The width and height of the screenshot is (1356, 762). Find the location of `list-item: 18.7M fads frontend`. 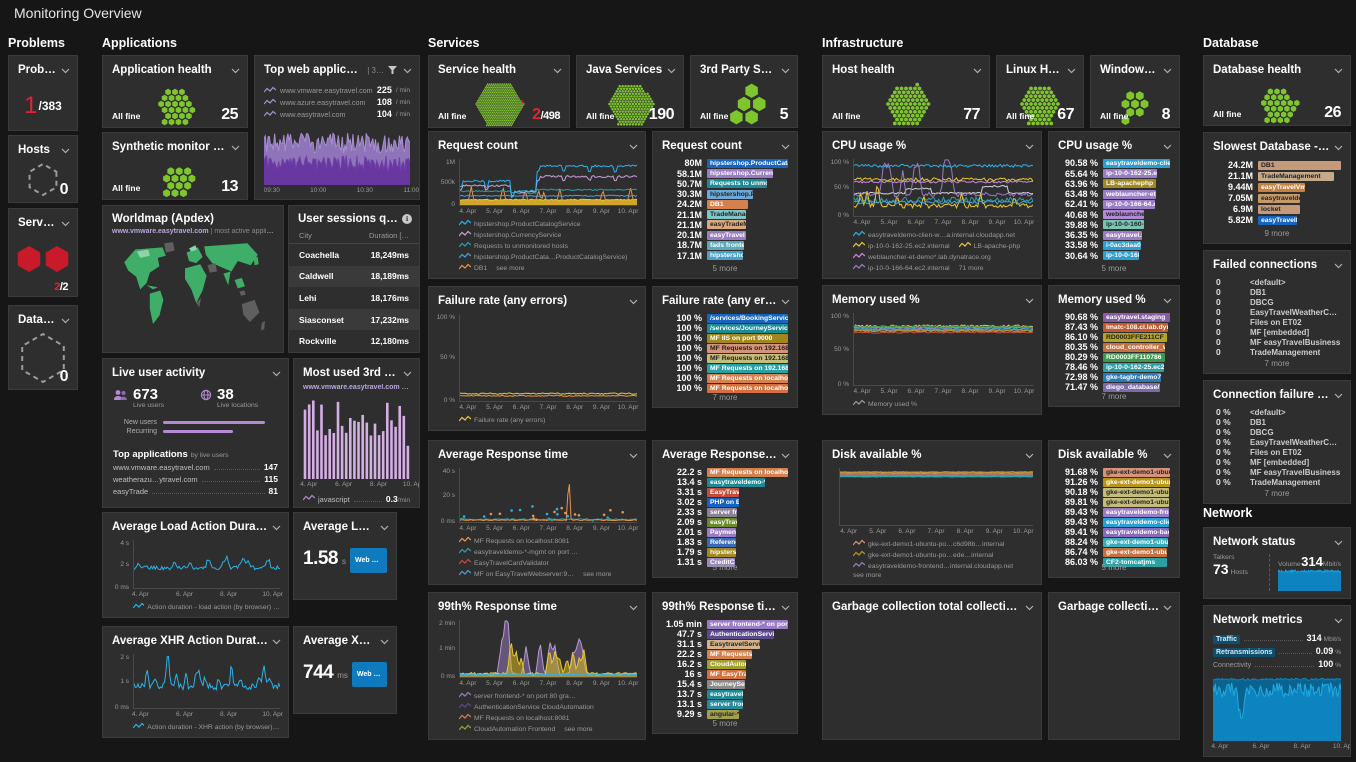

list-item: 18.7M fads frontend is located at coordinates (725, 245).